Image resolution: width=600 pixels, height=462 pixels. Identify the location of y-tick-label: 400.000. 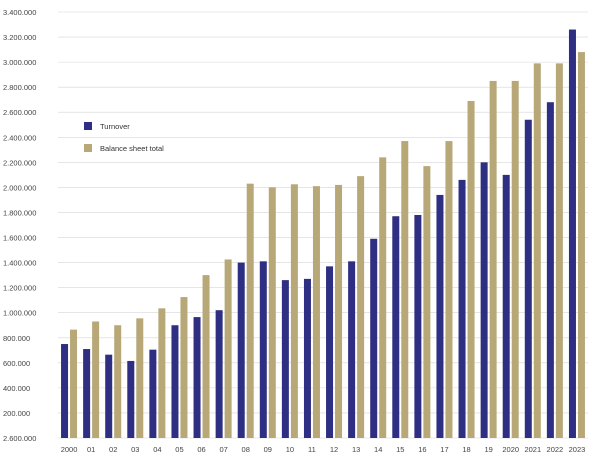
(16, 388).